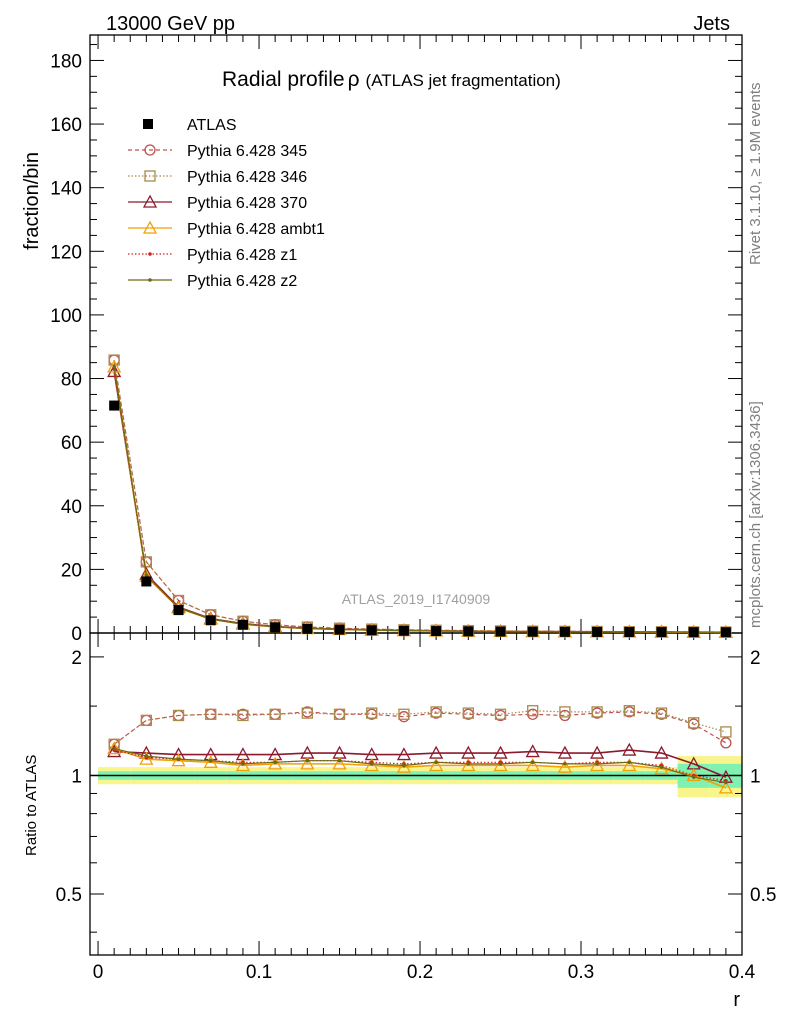 The image size is (786, 1024). Describe the element at coordinates (256, 229) in the screenshot. I see `legend-label: Pythia 6.428 ambt1` at that location.